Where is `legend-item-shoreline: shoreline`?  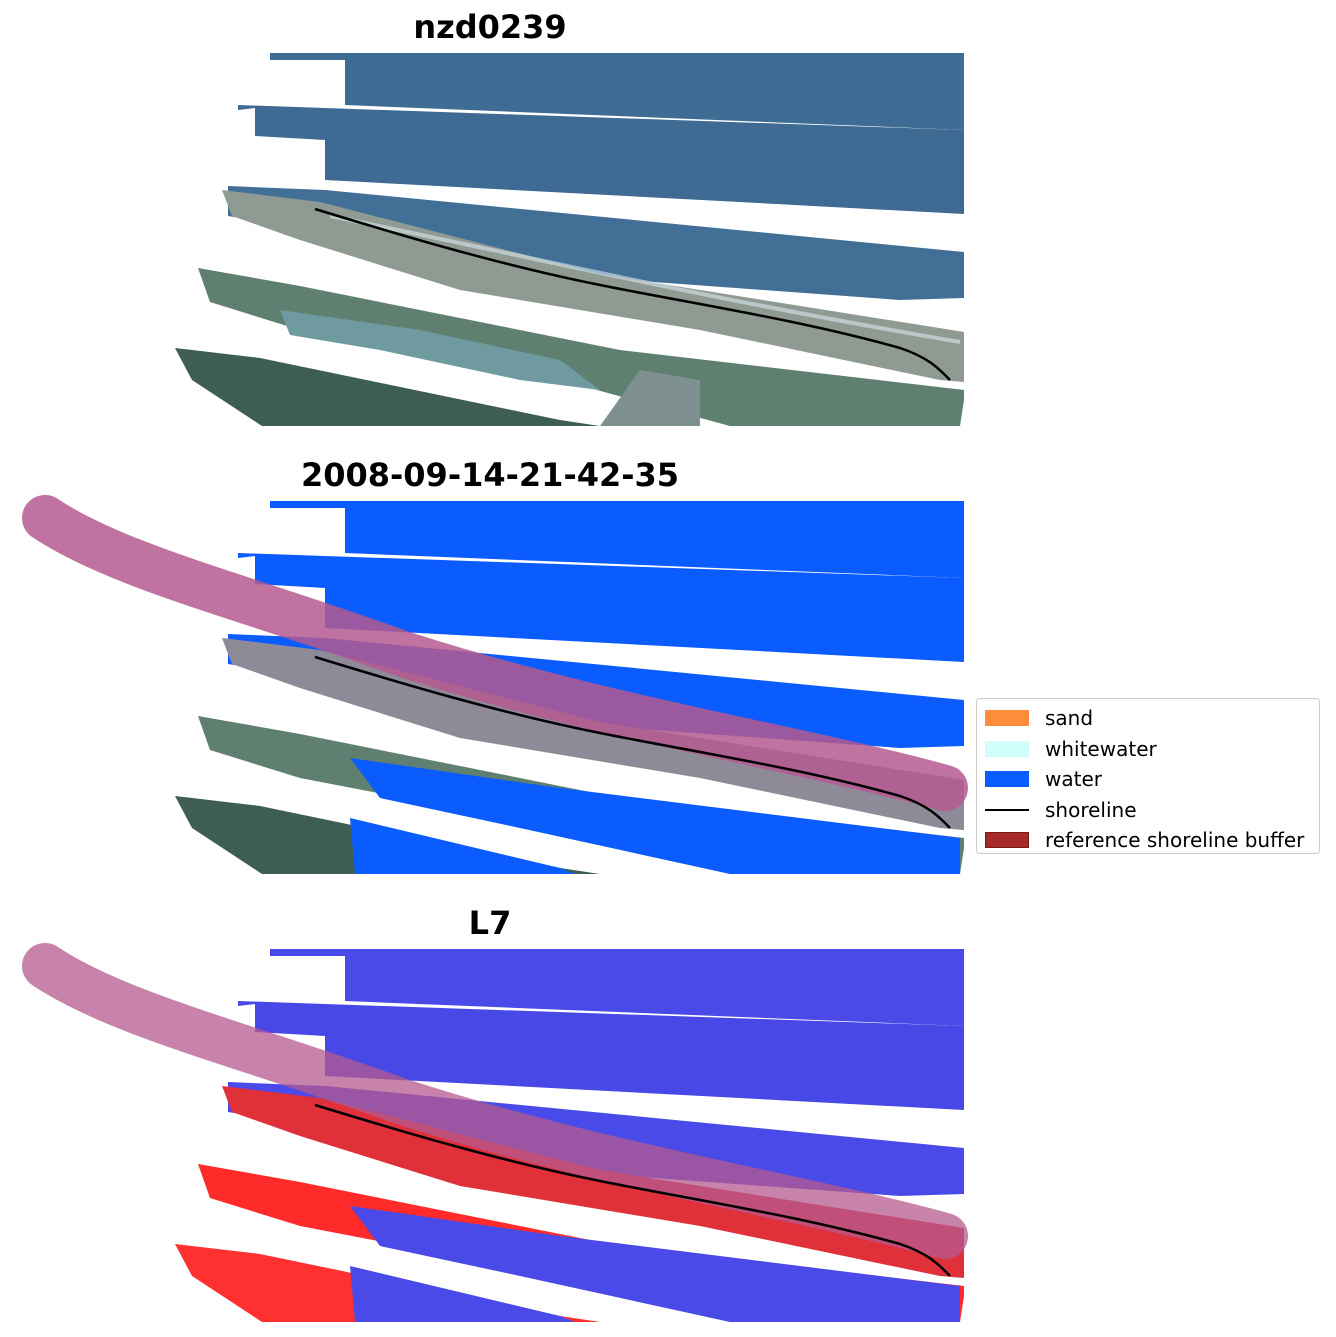 legend-item-shoreline: shoreline is located at coordinates (1148, 810).